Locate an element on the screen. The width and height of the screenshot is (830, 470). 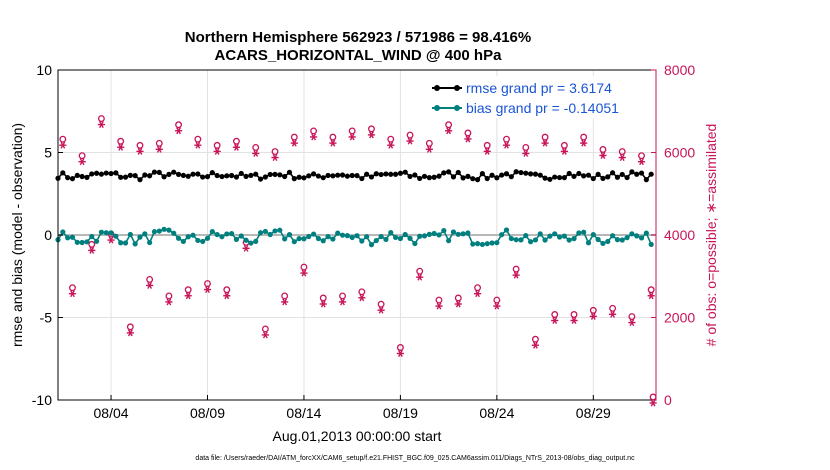
y-tick-label-right: 2000 is located at coordinates (679, 318).